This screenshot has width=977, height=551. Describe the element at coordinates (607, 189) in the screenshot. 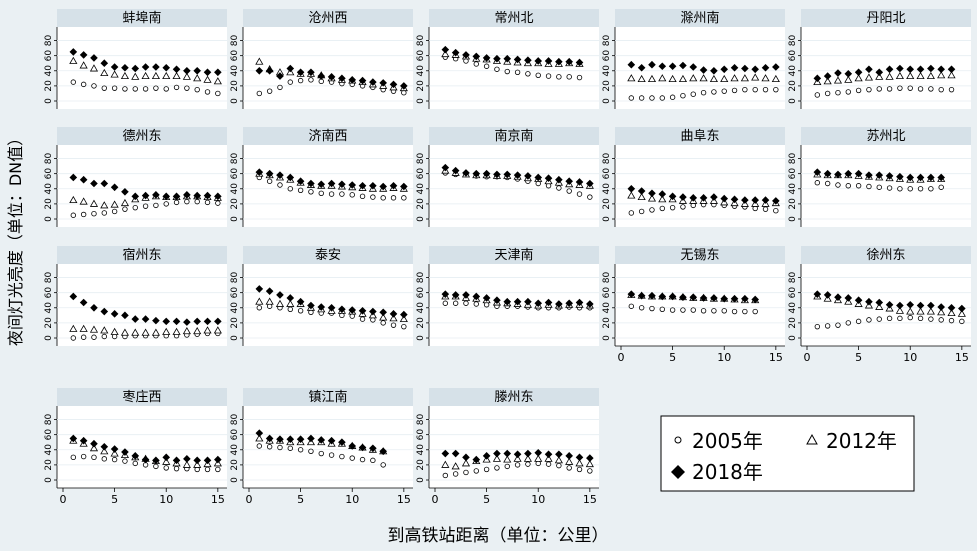

I see `y-tick-label: 40` at that location.